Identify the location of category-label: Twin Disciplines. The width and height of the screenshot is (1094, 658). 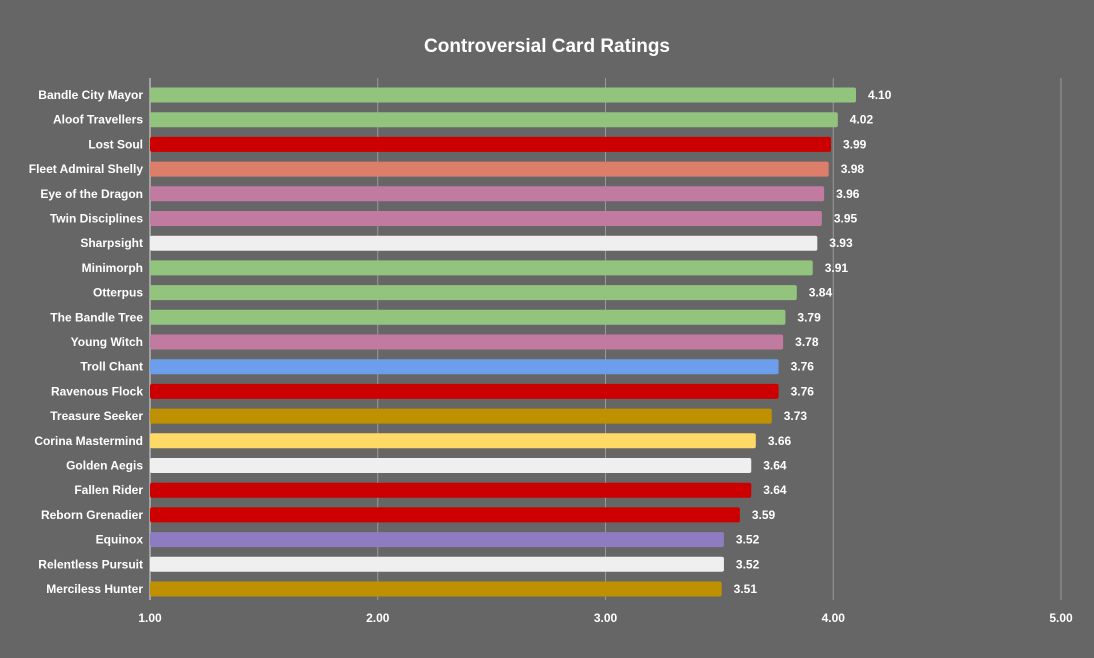
(96, 219).